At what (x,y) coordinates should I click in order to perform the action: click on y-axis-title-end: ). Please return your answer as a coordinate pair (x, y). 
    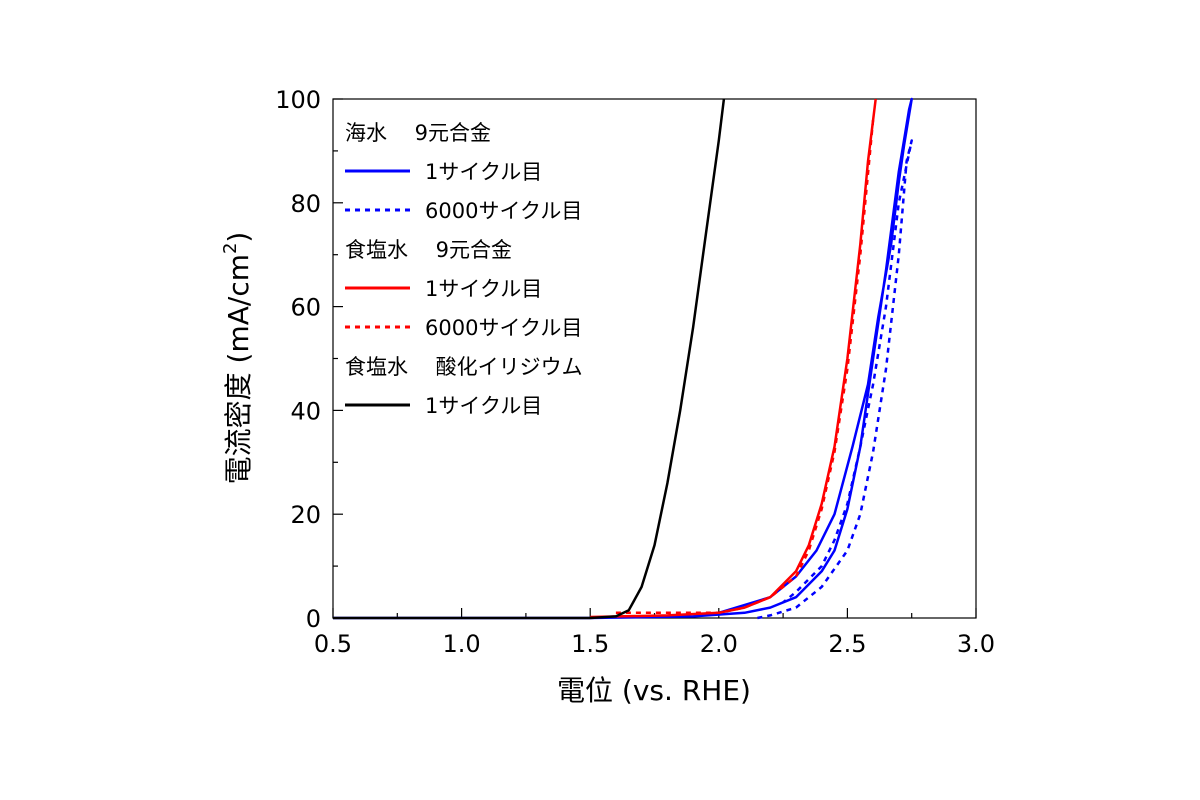
    Looking at the image, I should click on (238, 237).